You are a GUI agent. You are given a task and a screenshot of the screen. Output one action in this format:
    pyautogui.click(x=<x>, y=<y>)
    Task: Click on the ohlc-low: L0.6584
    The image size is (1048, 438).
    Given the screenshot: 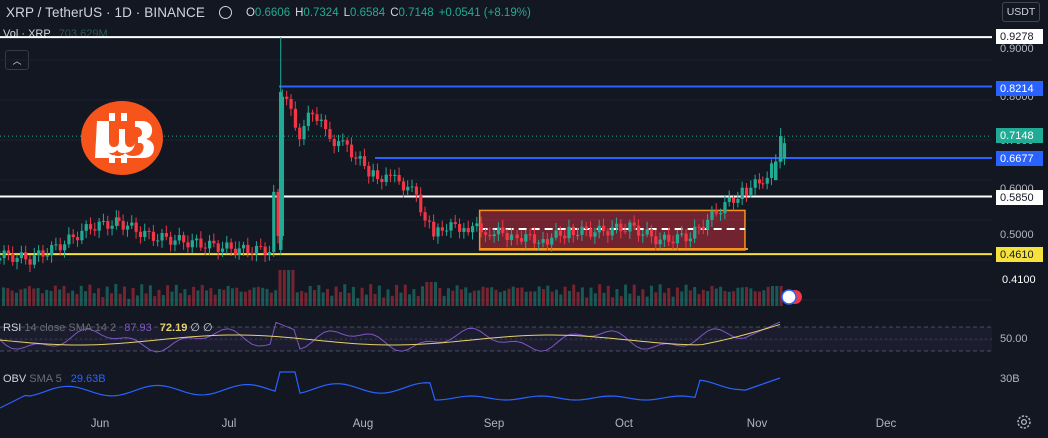 What is the action you would take?
    pyautogui.click(x=364, y=13)
    